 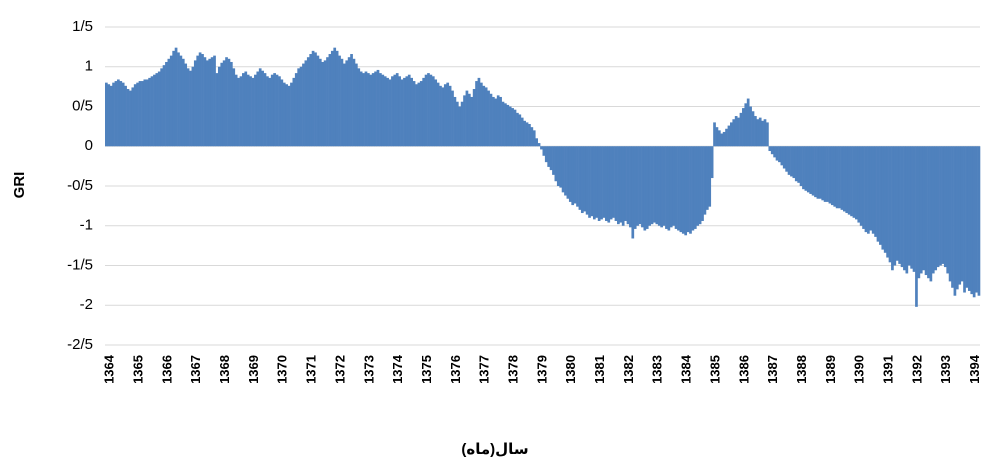 I want to click on x-tick-label: 1375, so click(x=426, y=369).